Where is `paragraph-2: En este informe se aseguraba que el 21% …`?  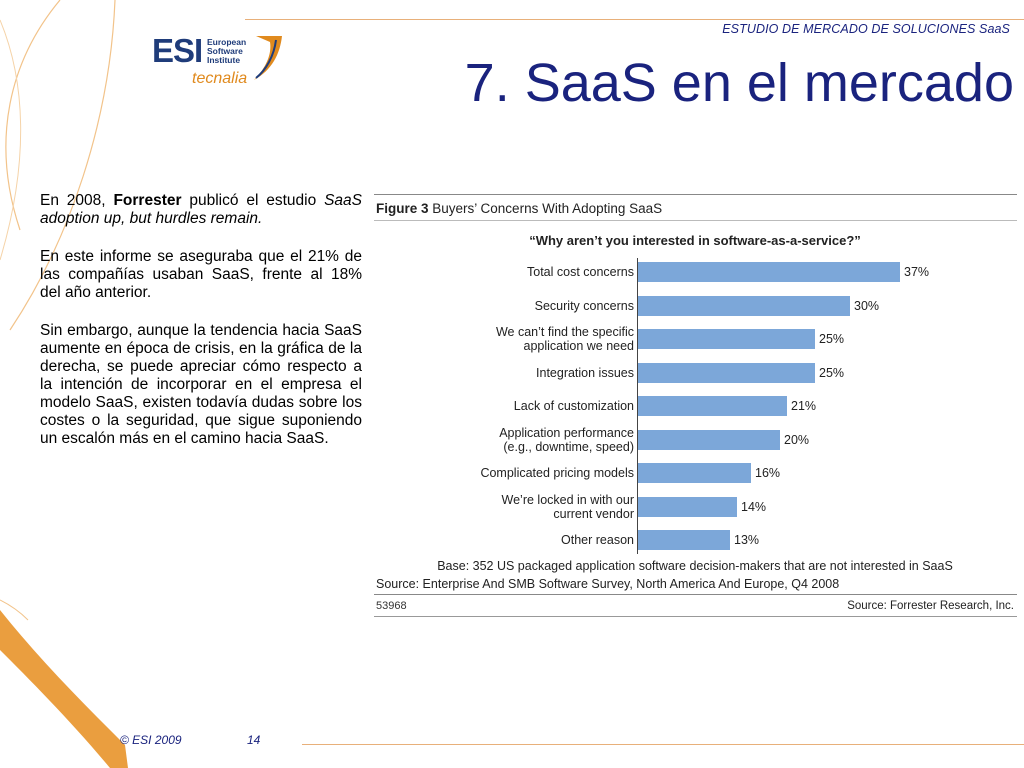 paragraph-2: En este informe se aseguraba que el 21% … is located at coordinates (201, 274).